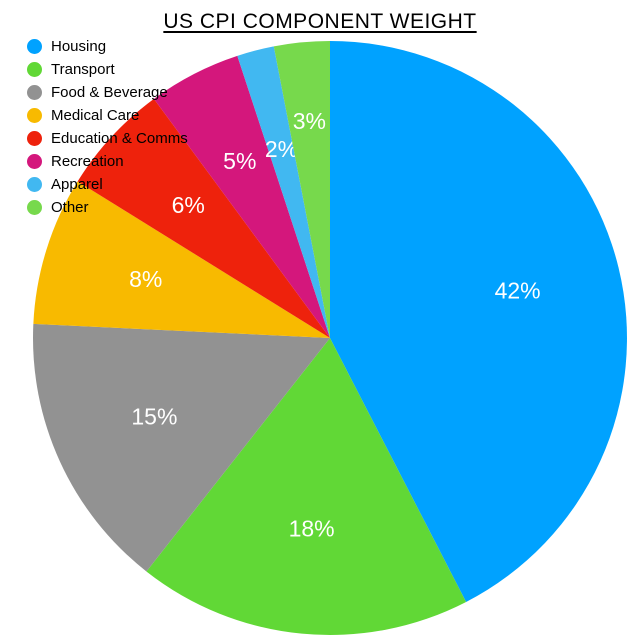 The height and width of the screenshot is (636, 640). Describe the element at coordinates (107, 46) in the screenshot. I see `legend-item: Housing` at that location.